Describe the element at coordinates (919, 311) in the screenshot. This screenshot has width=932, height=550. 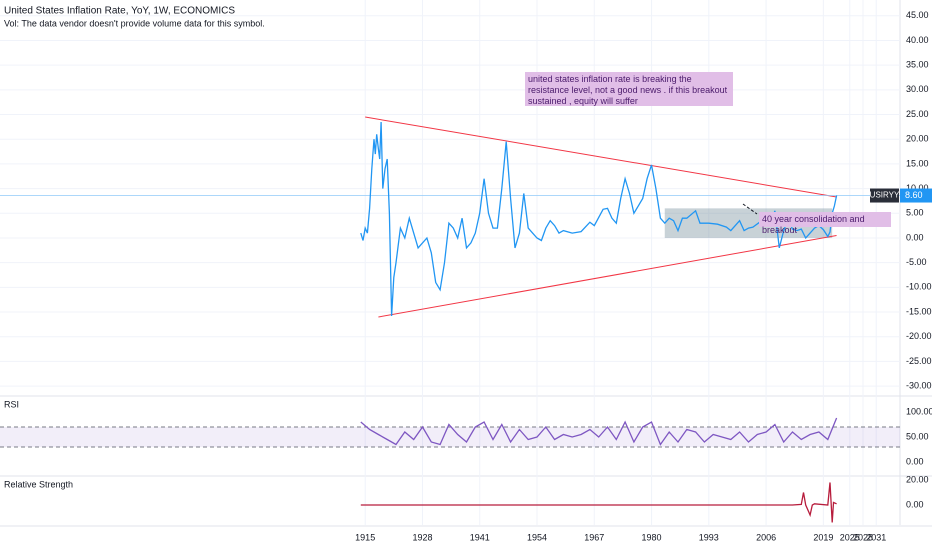
I see `y-tick-label: -15.00` at that location.